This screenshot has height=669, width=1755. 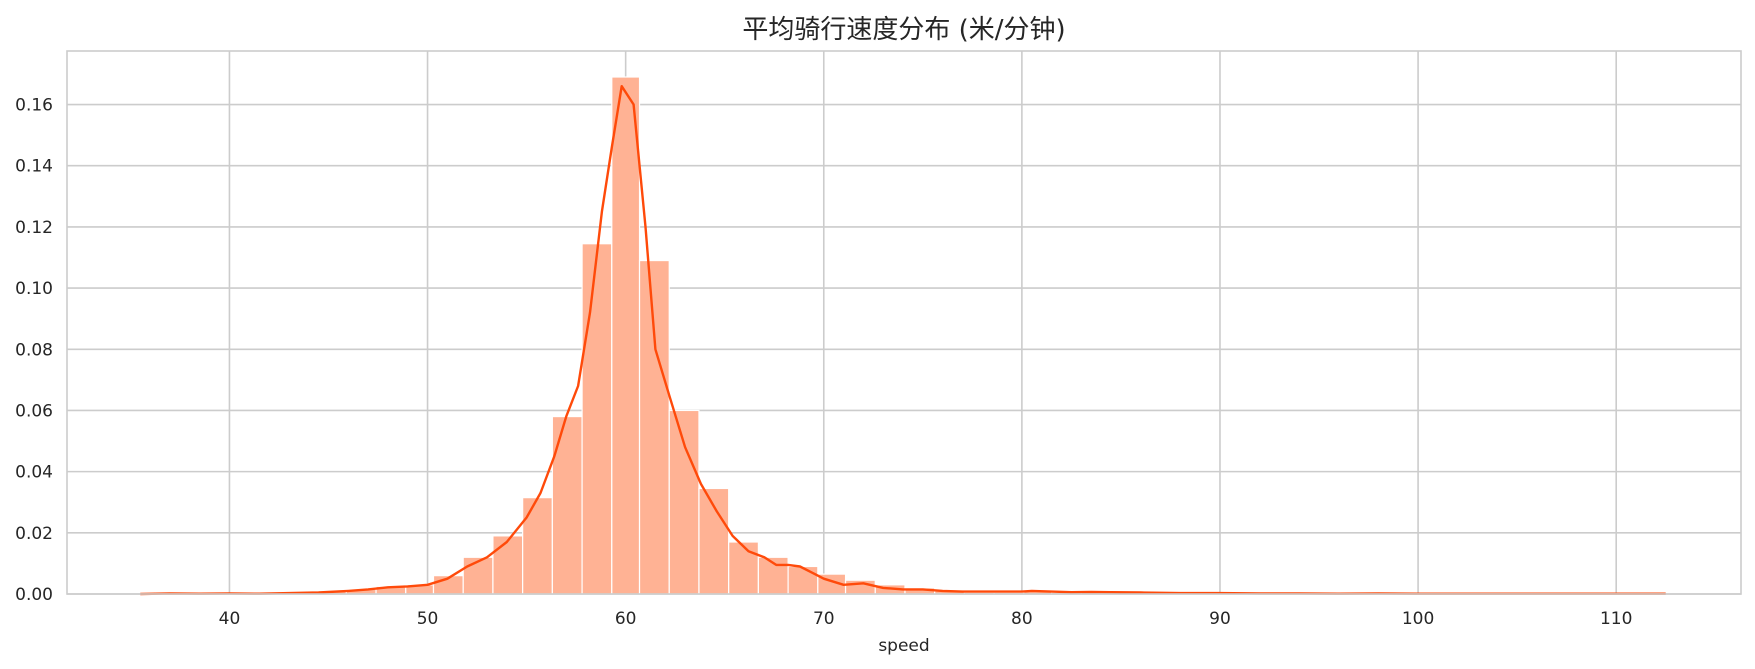 I want to click on x-axis-label: speed, so click(x=903, y=646).